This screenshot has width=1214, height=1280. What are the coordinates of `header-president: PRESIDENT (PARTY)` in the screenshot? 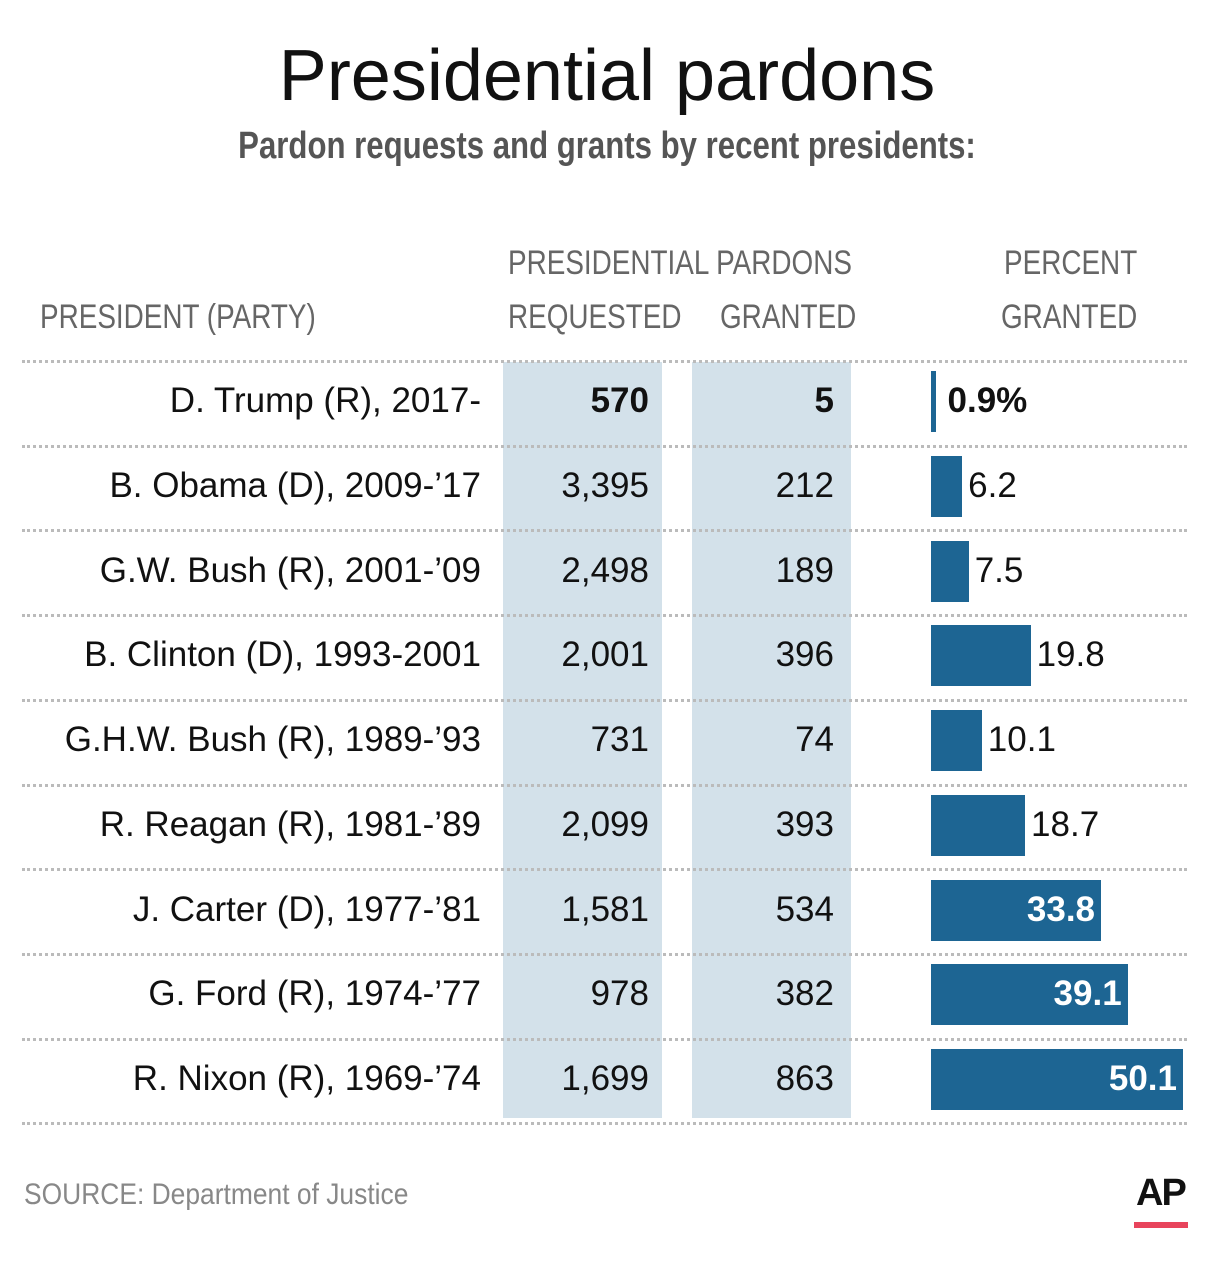 It's located at (178, 317).